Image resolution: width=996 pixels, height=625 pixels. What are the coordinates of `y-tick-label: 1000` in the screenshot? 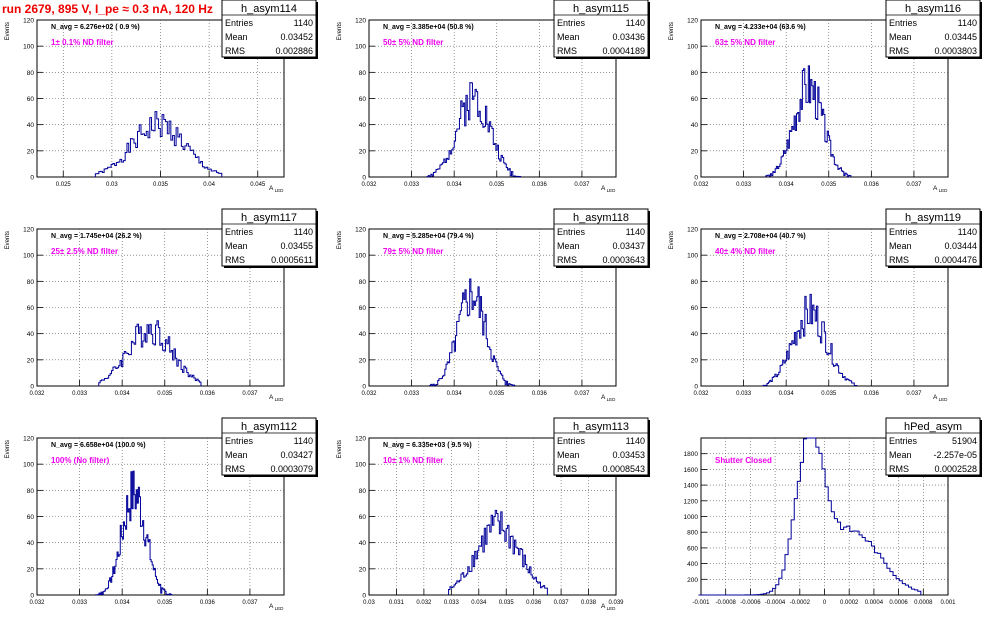 It's located at (691, 517).